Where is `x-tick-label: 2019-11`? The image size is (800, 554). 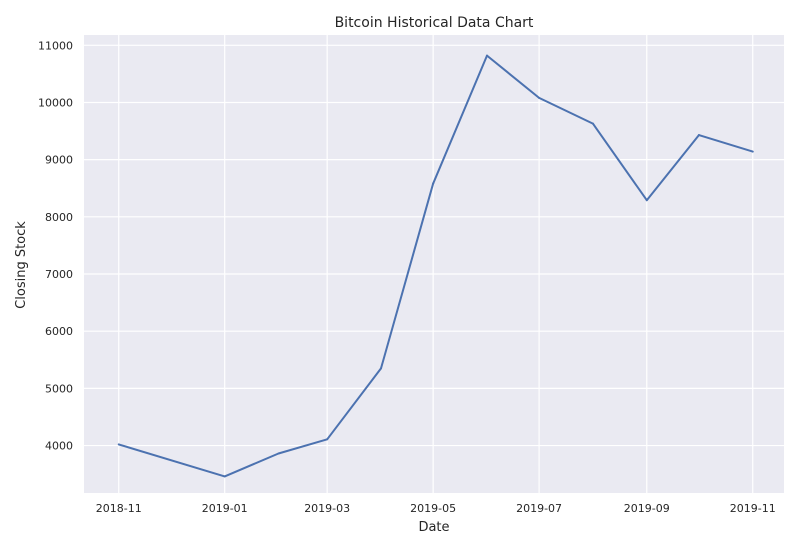 x-tick-label: 2019-11 is located at coordinates (753, 508).